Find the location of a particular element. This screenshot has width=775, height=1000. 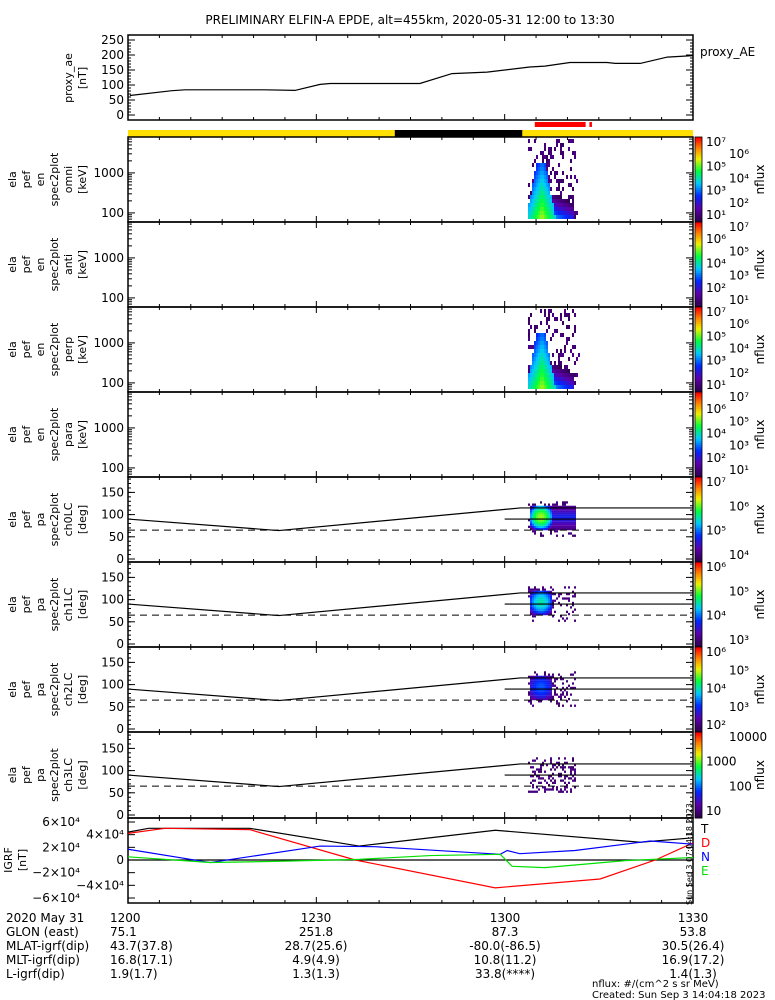

para-ytick-label: 100 is located at coordinates (112, 468).